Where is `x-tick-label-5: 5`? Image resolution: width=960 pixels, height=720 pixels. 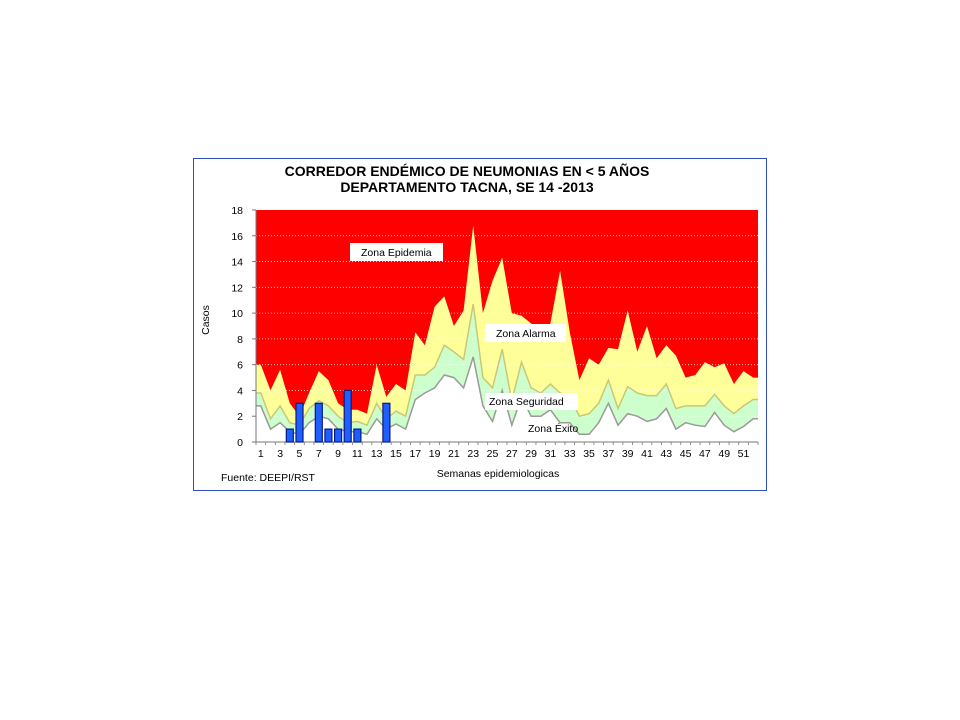
x-tick-label-5: 5 is located at coordinates (300, 454).